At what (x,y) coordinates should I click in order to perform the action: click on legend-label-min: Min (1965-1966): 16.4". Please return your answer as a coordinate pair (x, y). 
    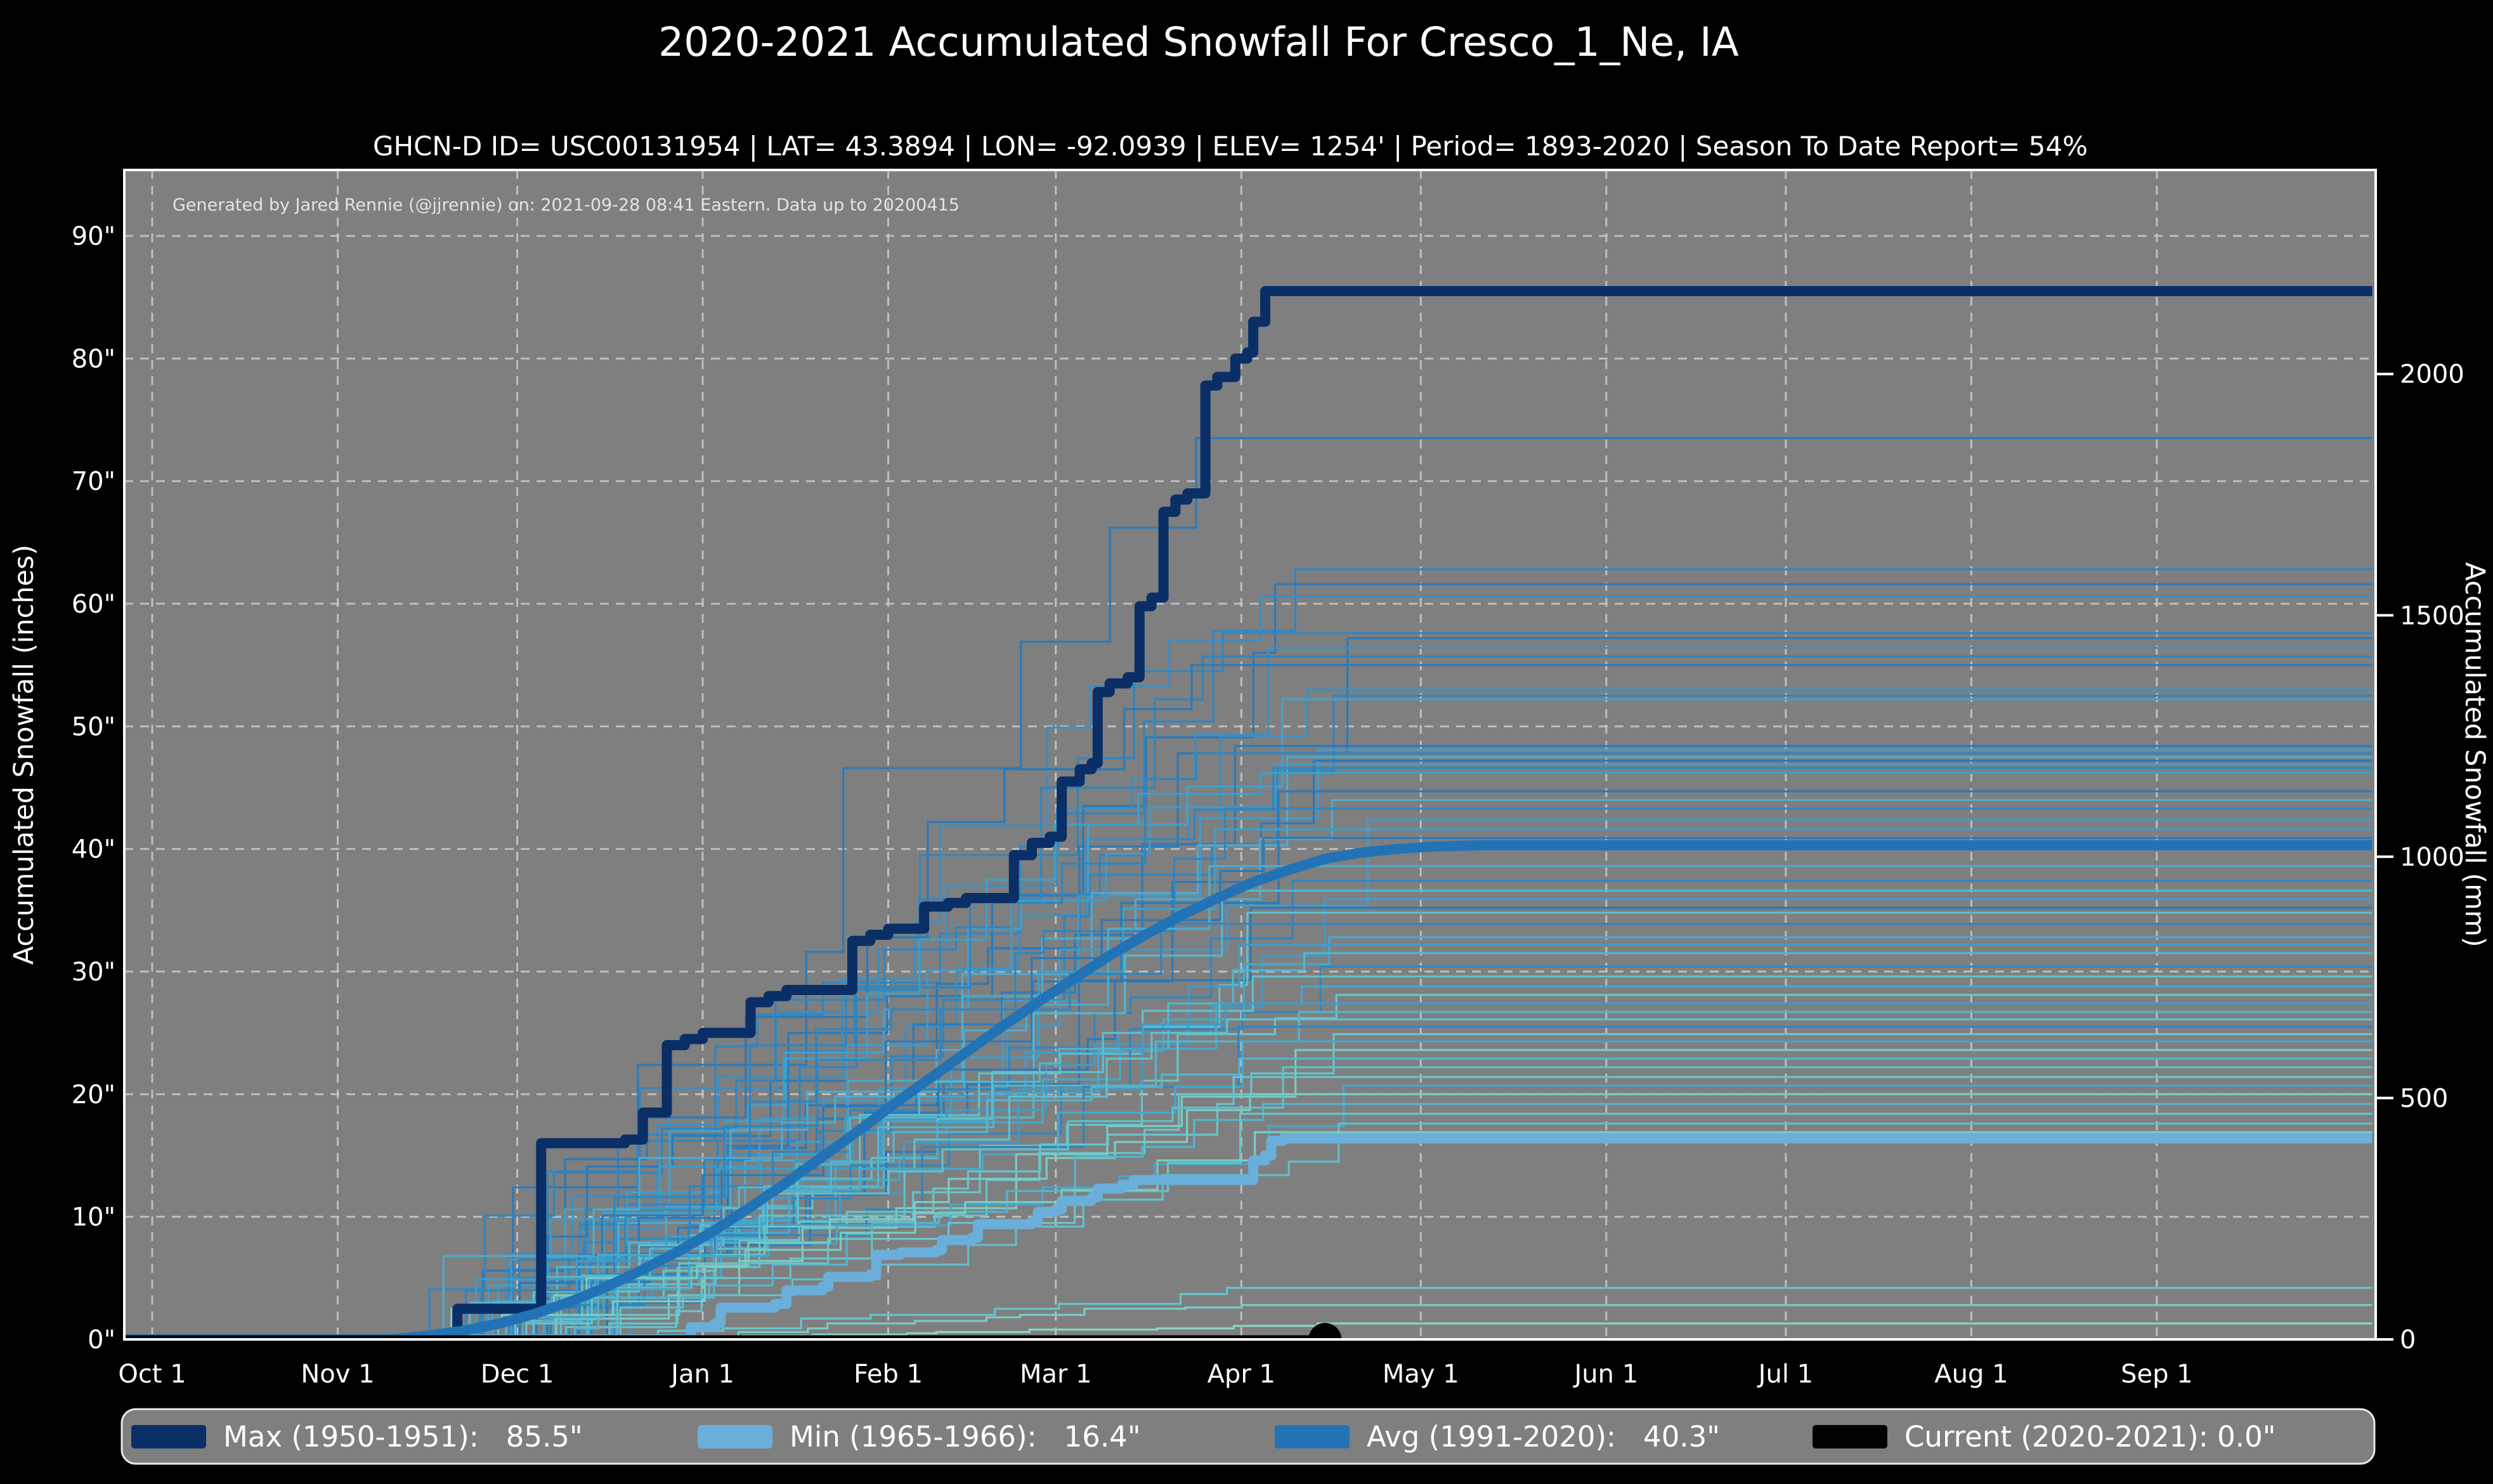
    Looking at the image, I should click on (966, 1437).